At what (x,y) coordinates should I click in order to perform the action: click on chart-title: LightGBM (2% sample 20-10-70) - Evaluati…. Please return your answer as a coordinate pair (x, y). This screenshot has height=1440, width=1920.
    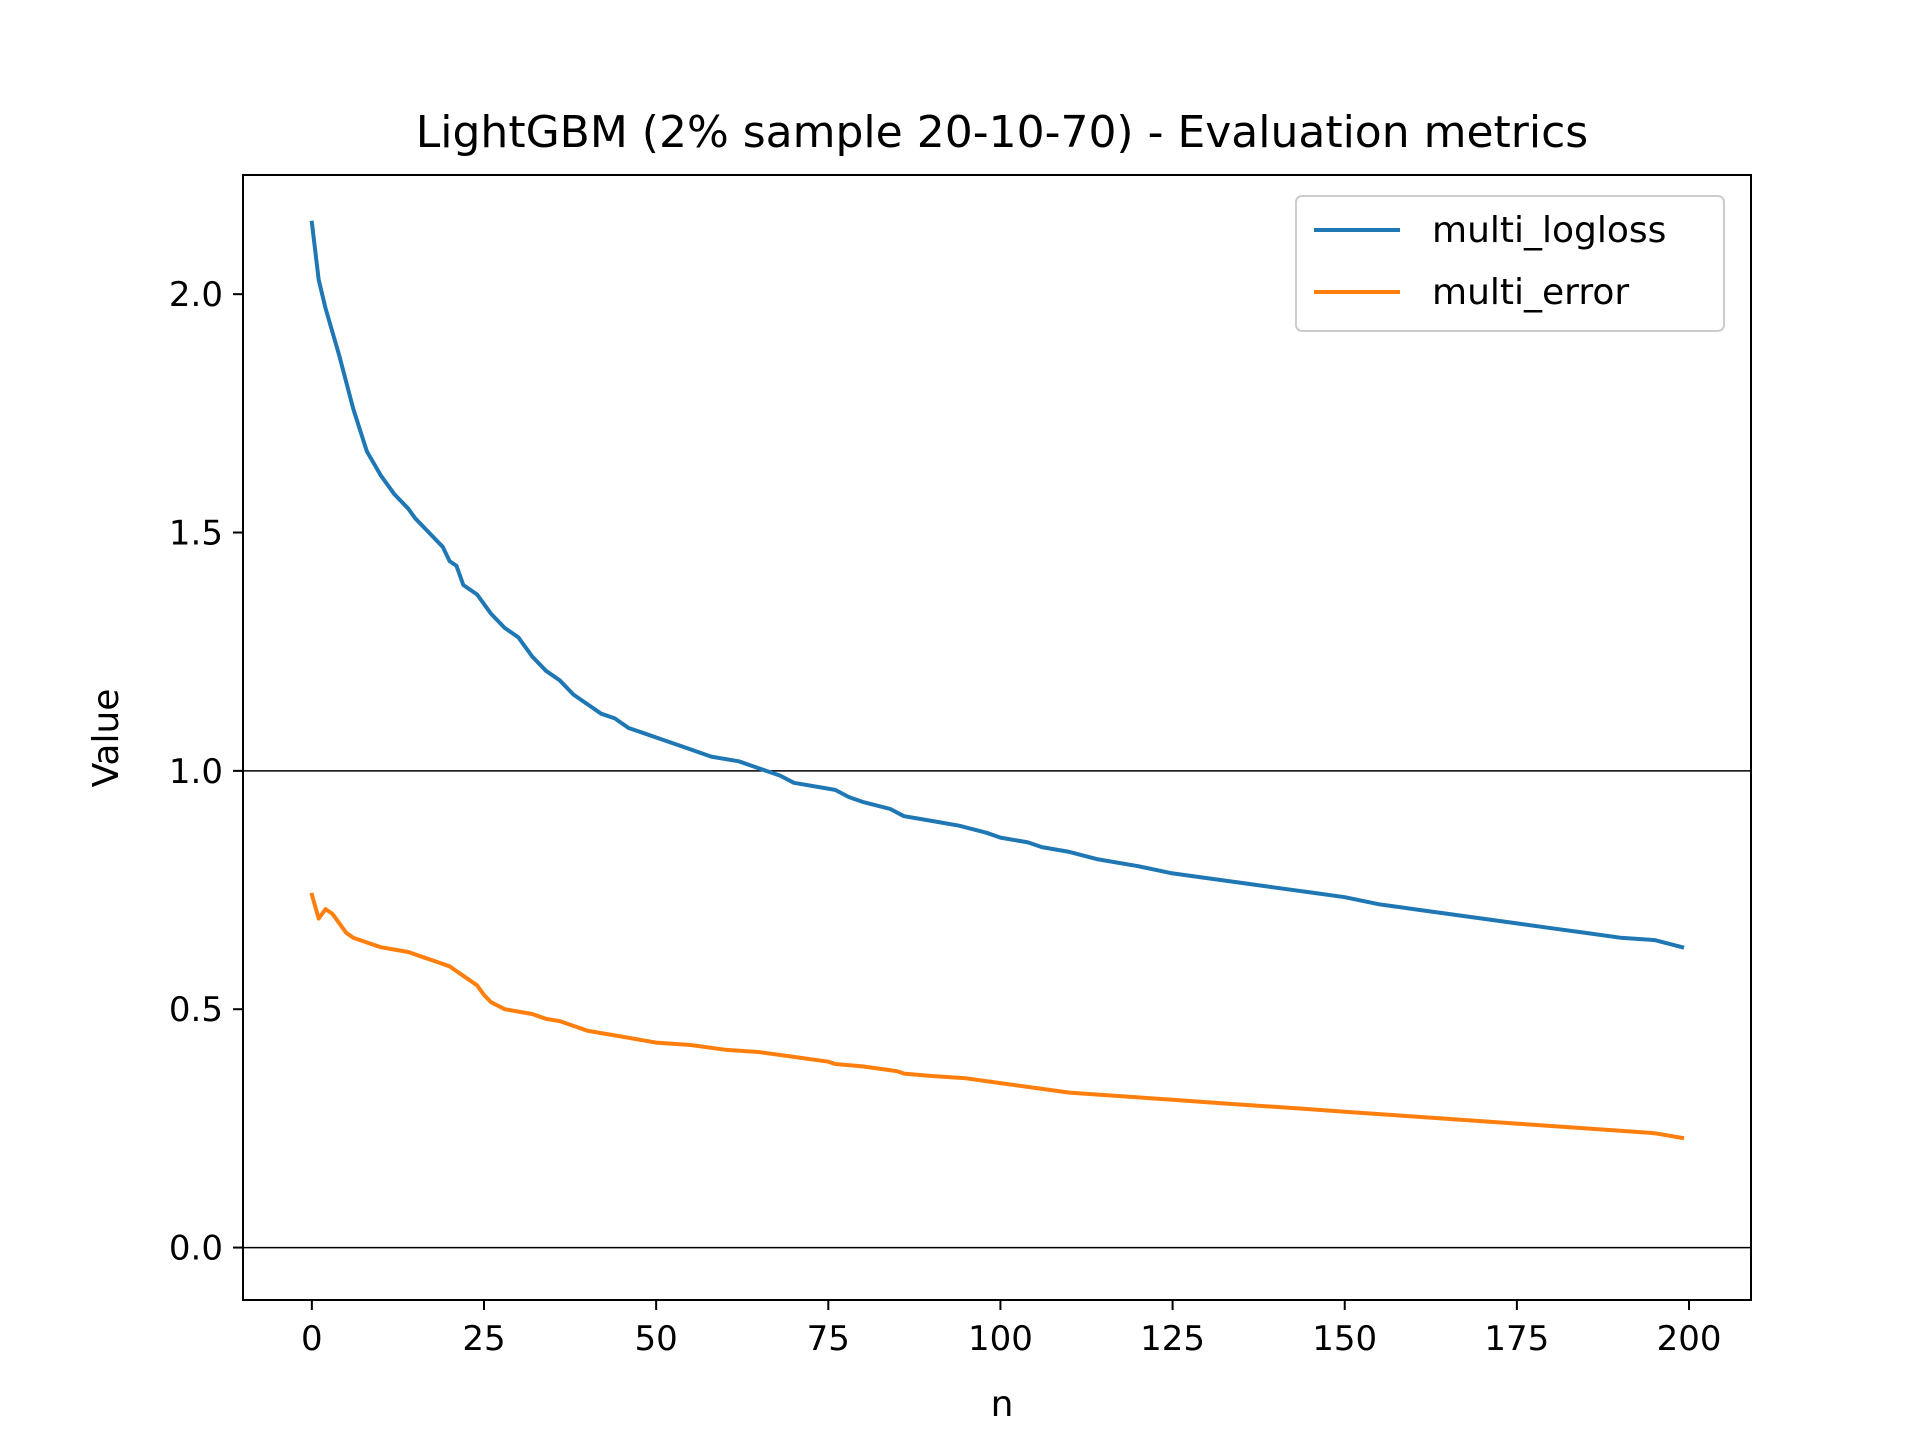
    Looking at the image, I should click on (1002, 132).